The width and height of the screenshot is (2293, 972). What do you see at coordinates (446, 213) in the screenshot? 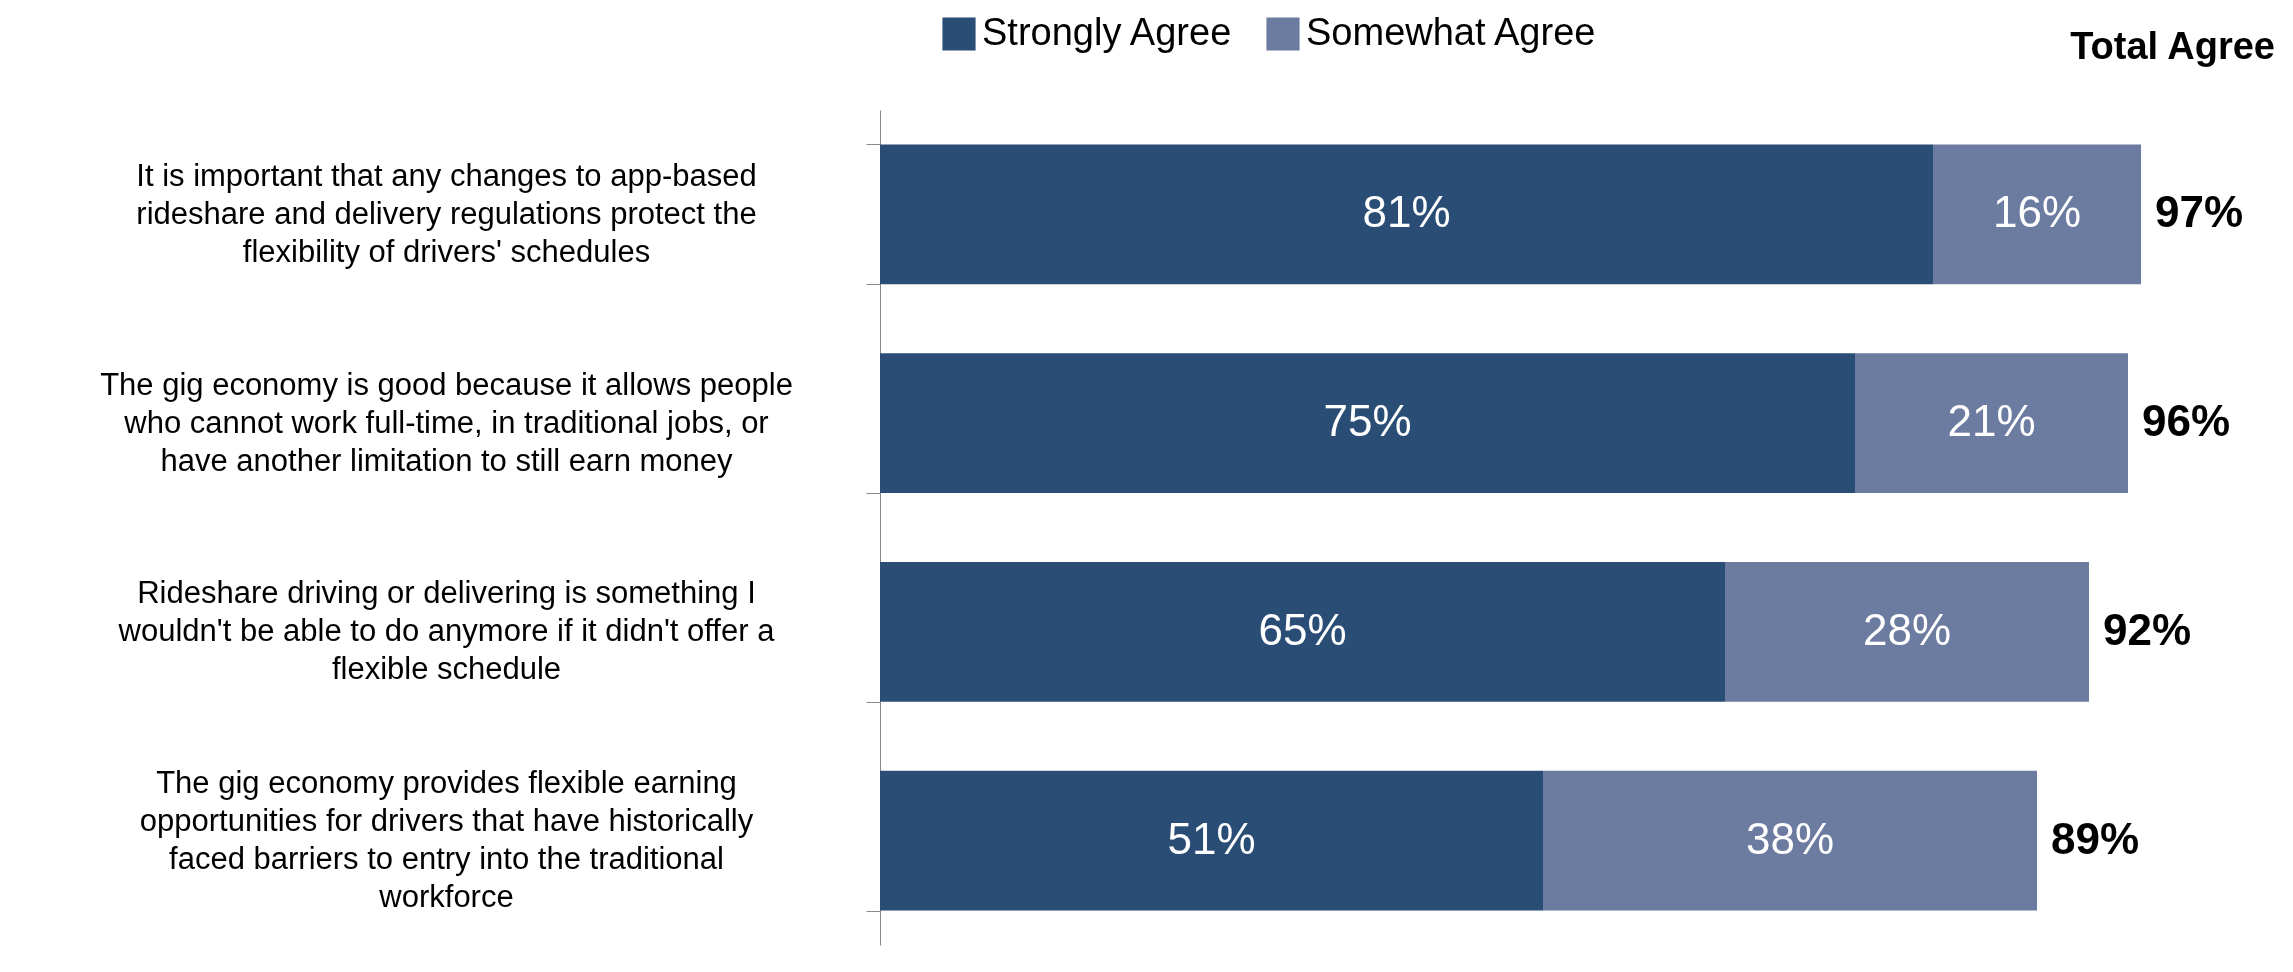
I see `y-tick-label: It is important that any changes to app-based rideshare and delivery regulations protect the flexibility of drivers' schedules` at bounding box center [446, 213].